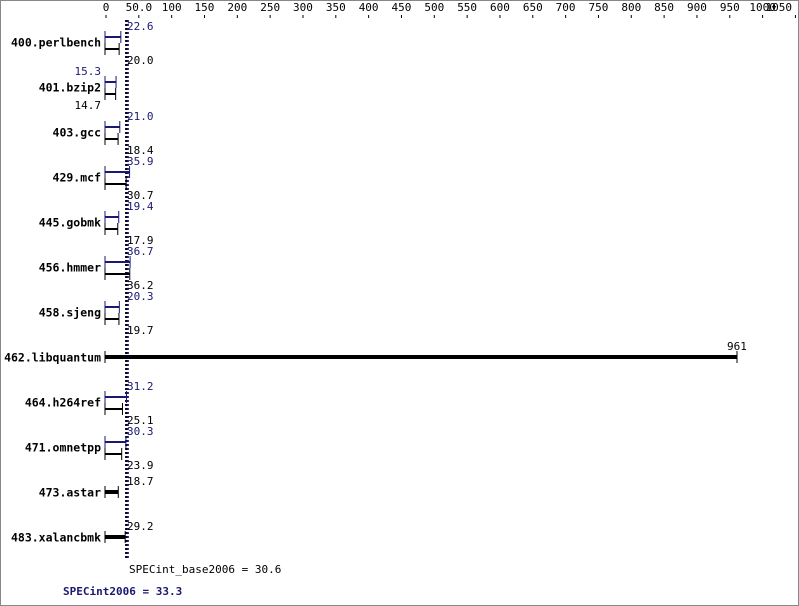 The height and width of the screenshot is (606, 799). Describe the element at coordinates (70, 88) in the screenshot. I see `category-label: 401.bzip2` at that location.